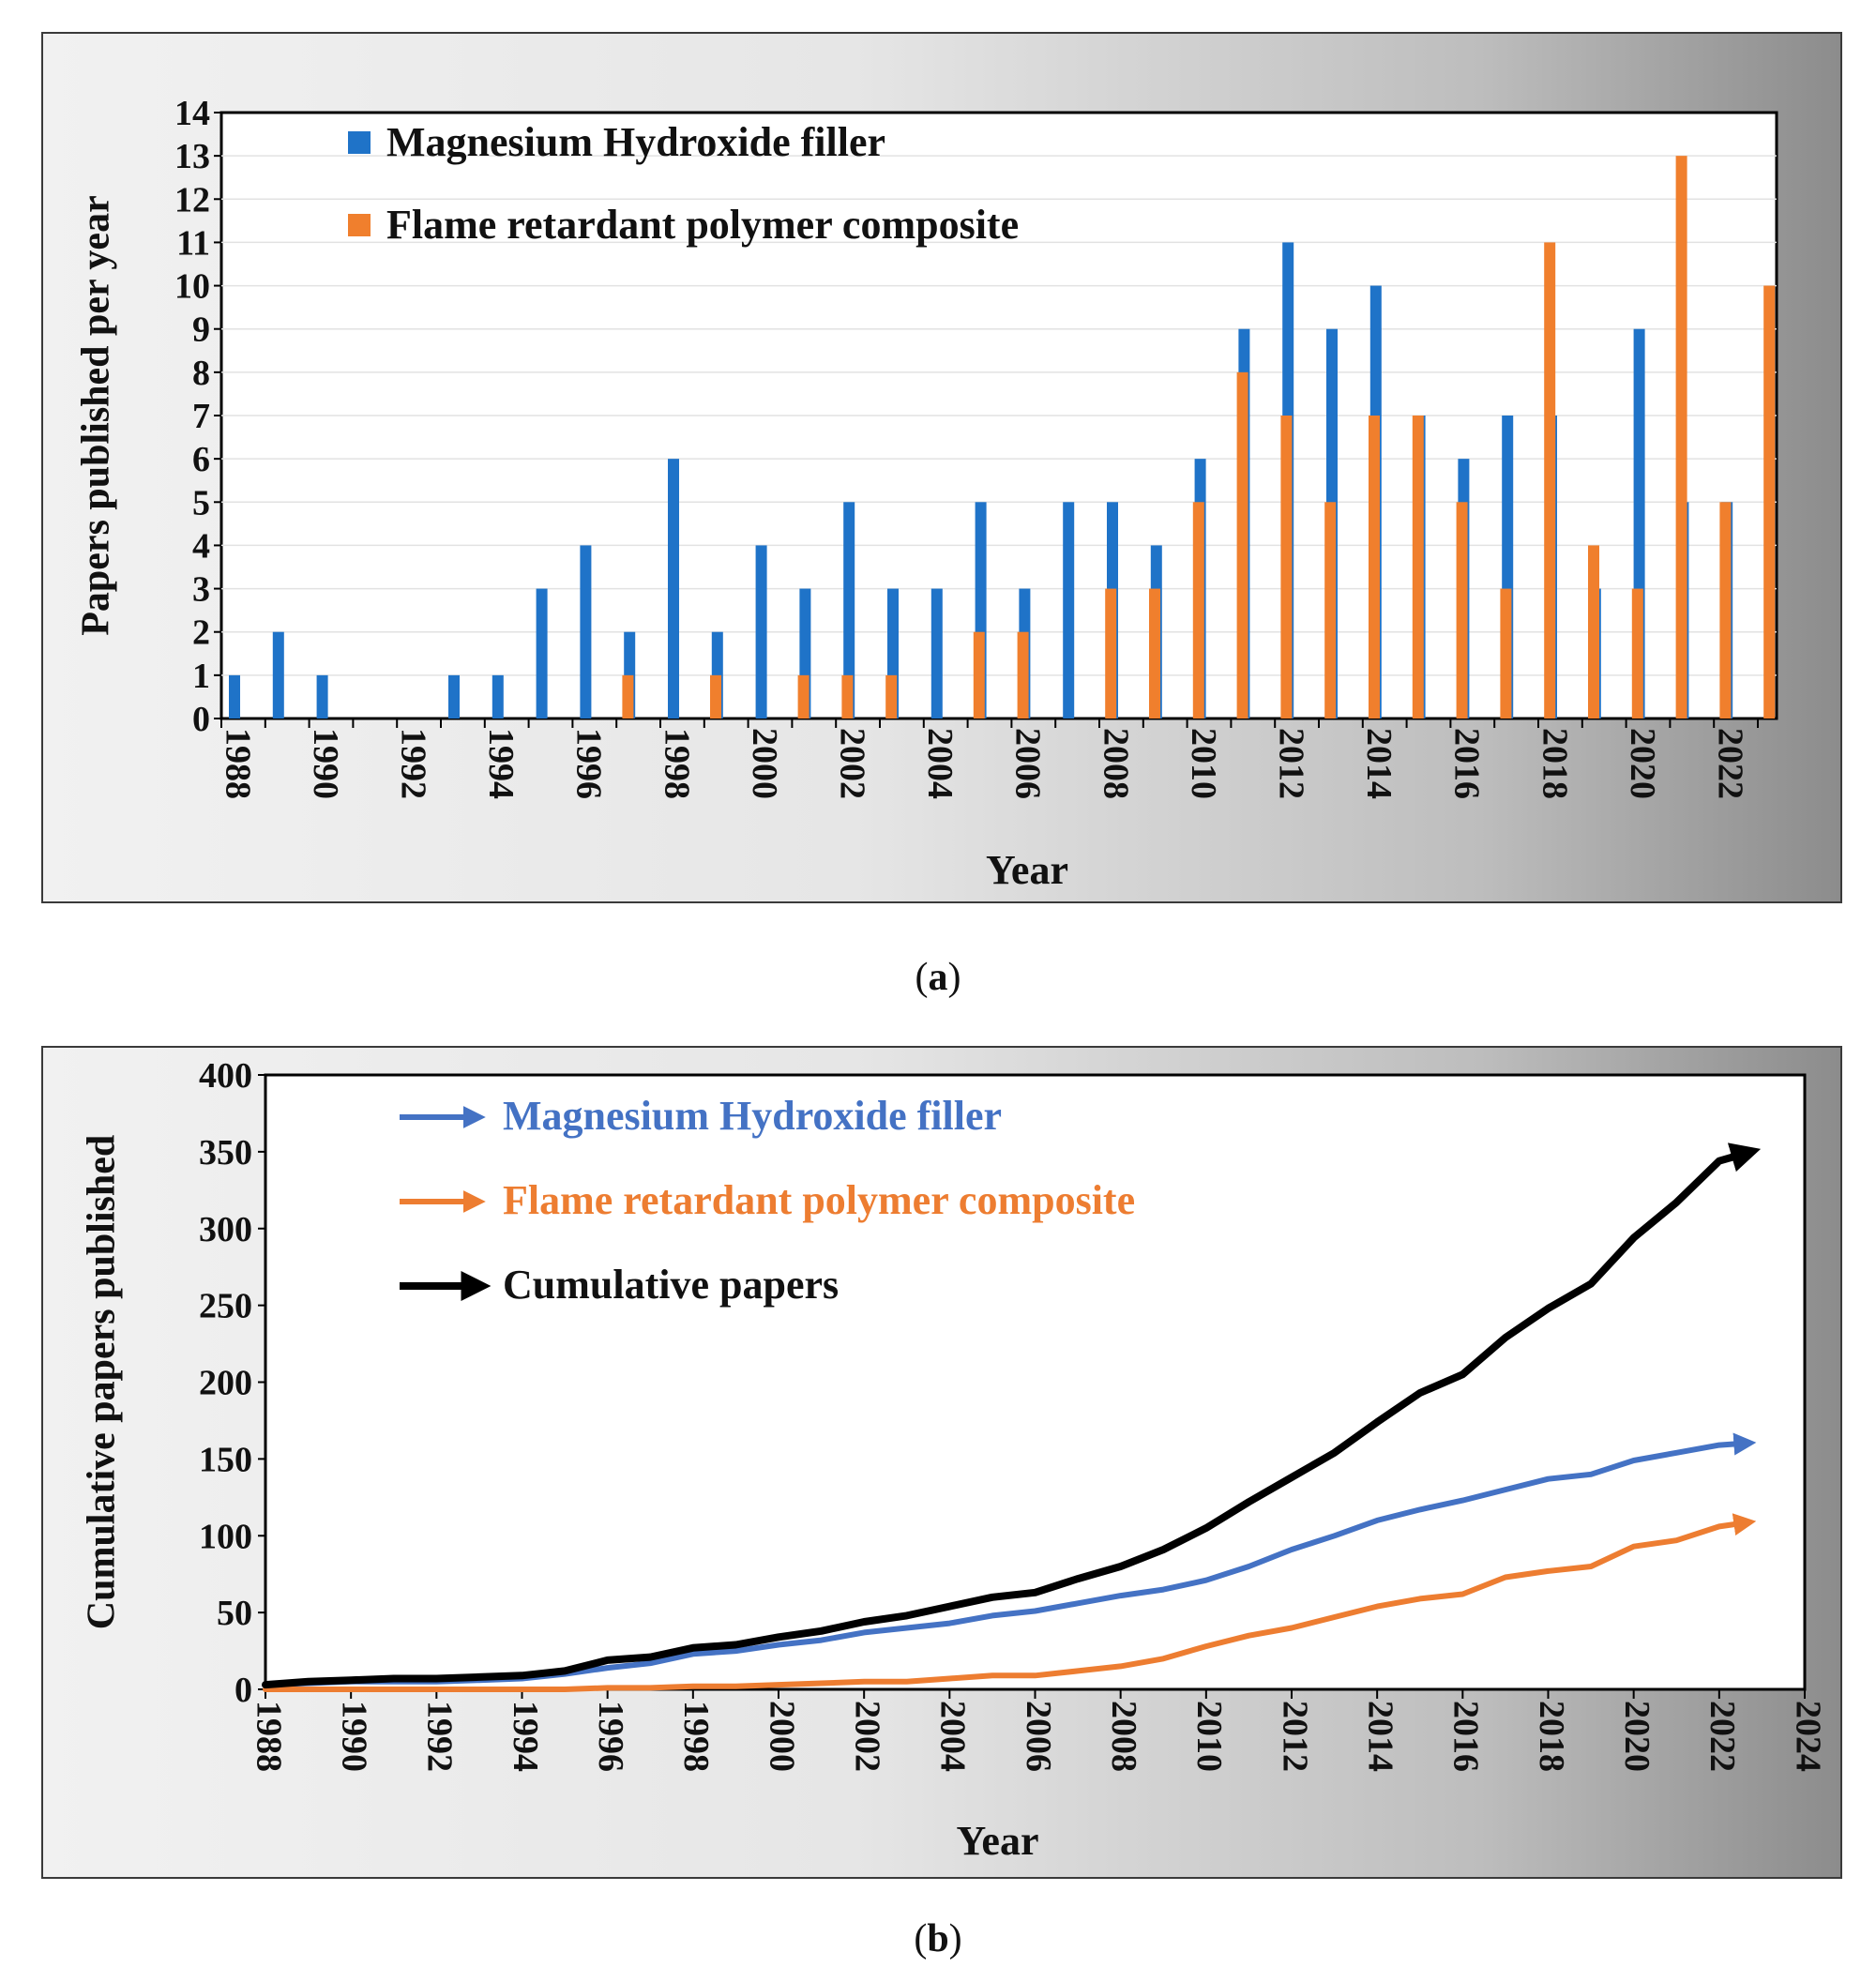  Describe the element at coordinates (201, 590) in the screenshot. I see `y-tick-label: 3` at that location.